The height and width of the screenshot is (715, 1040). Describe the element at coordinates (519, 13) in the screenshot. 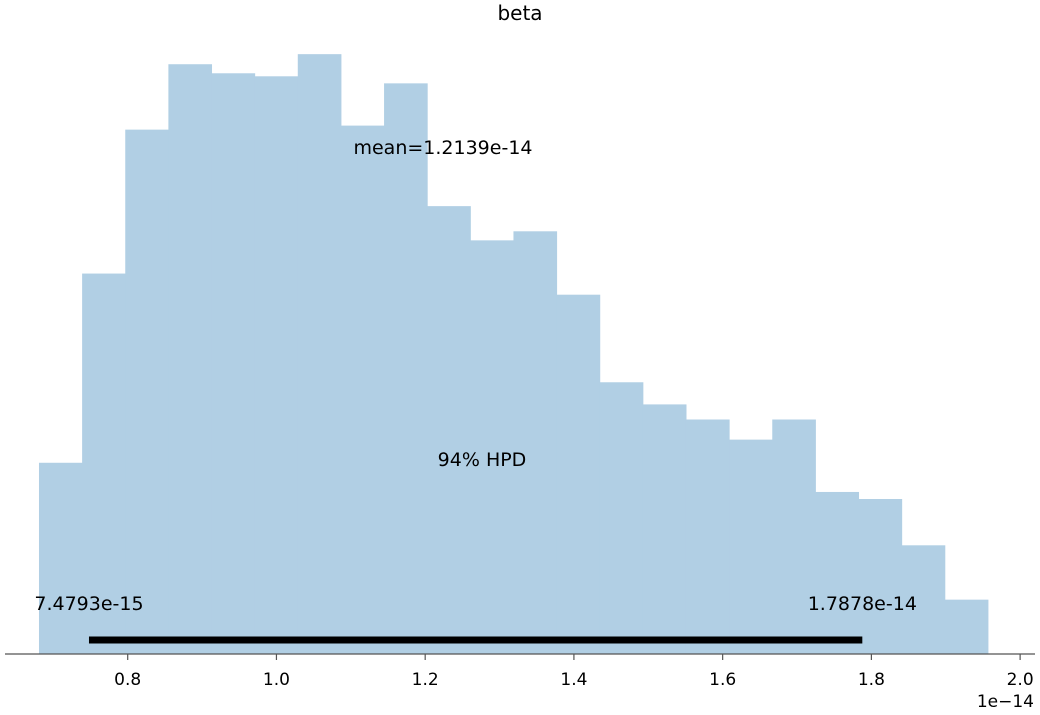

I see `chart-title: beta` at that location.